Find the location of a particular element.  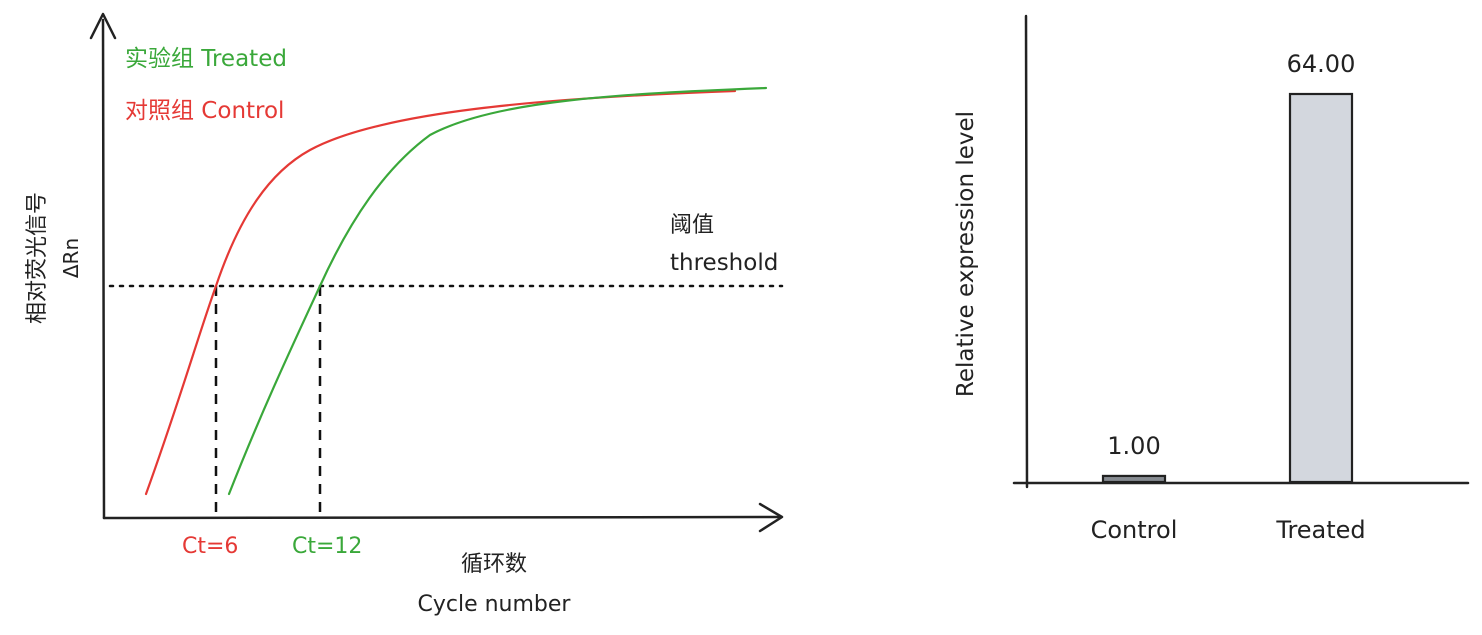

y-axis is located at coordinates (103, 269).